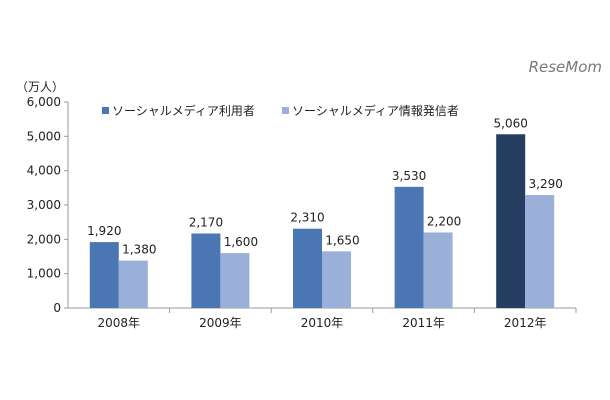 Image resolution: width=610 pixels, height=400 pixels. Describe the element at coordinates (104, 231) in the screenshot. I see `data-label: 1,920` at that location.